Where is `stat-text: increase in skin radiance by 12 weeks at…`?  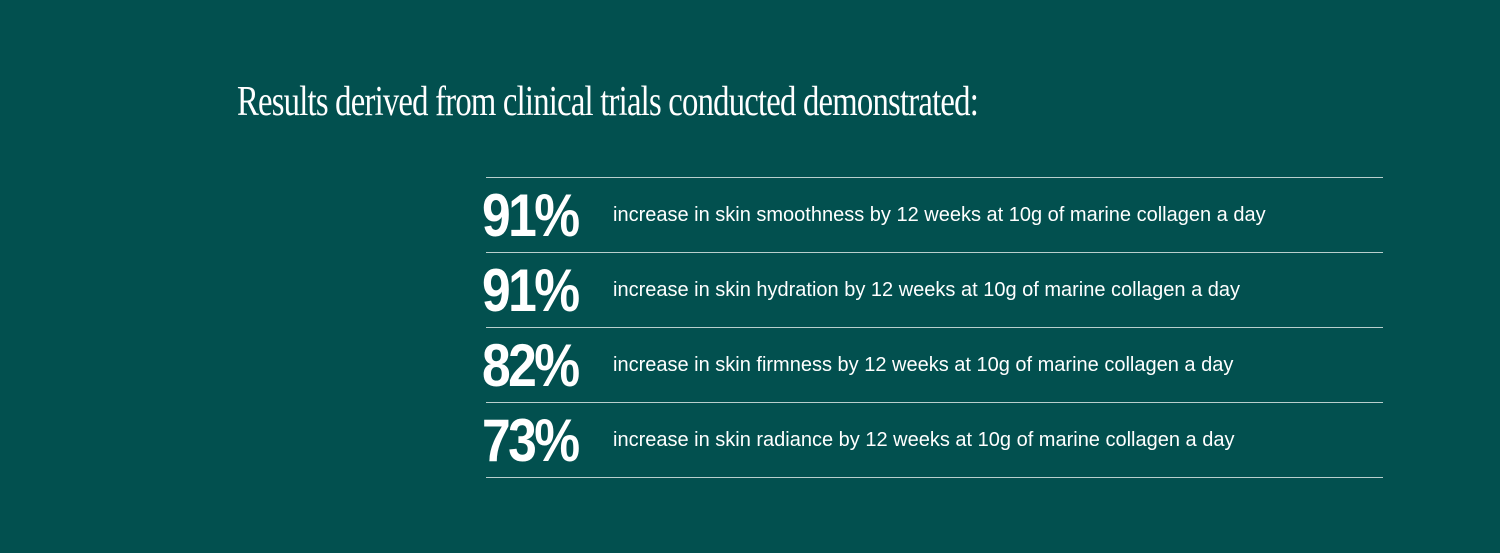 stat-text: increase in skin radiance by 12 weeks at… is located at coordinates (924, 440).